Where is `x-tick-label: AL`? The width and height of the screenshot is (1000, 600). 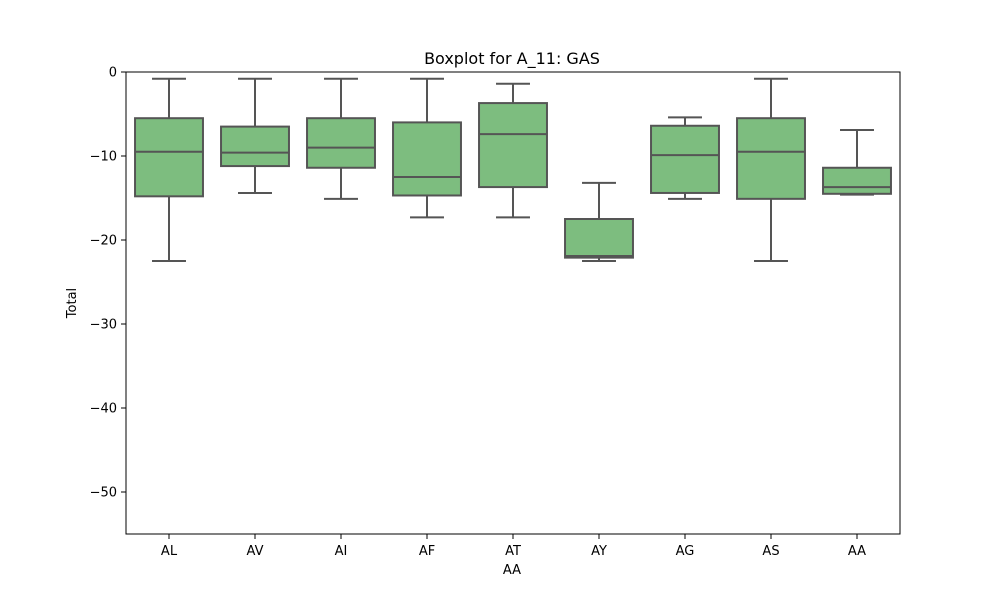 x-tick-label: AL is located at coordinates (169, 551).